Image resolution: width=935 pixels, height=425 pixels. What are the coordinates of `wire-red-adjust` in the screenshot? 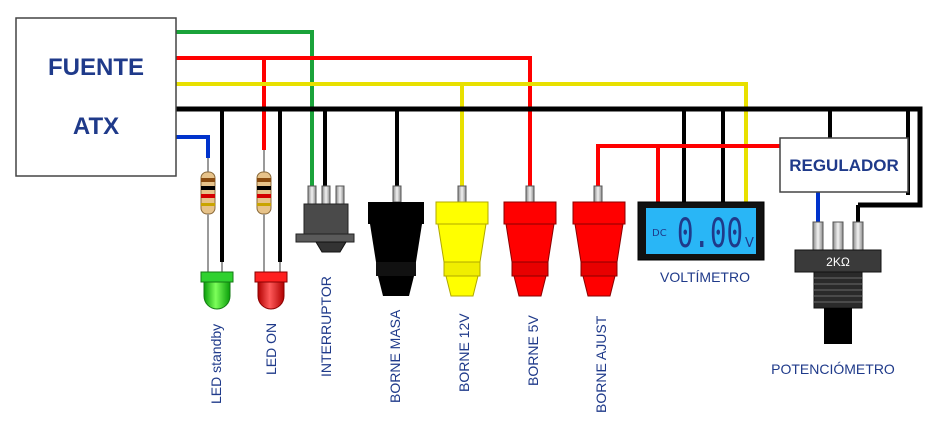 It's located at (688, 168).